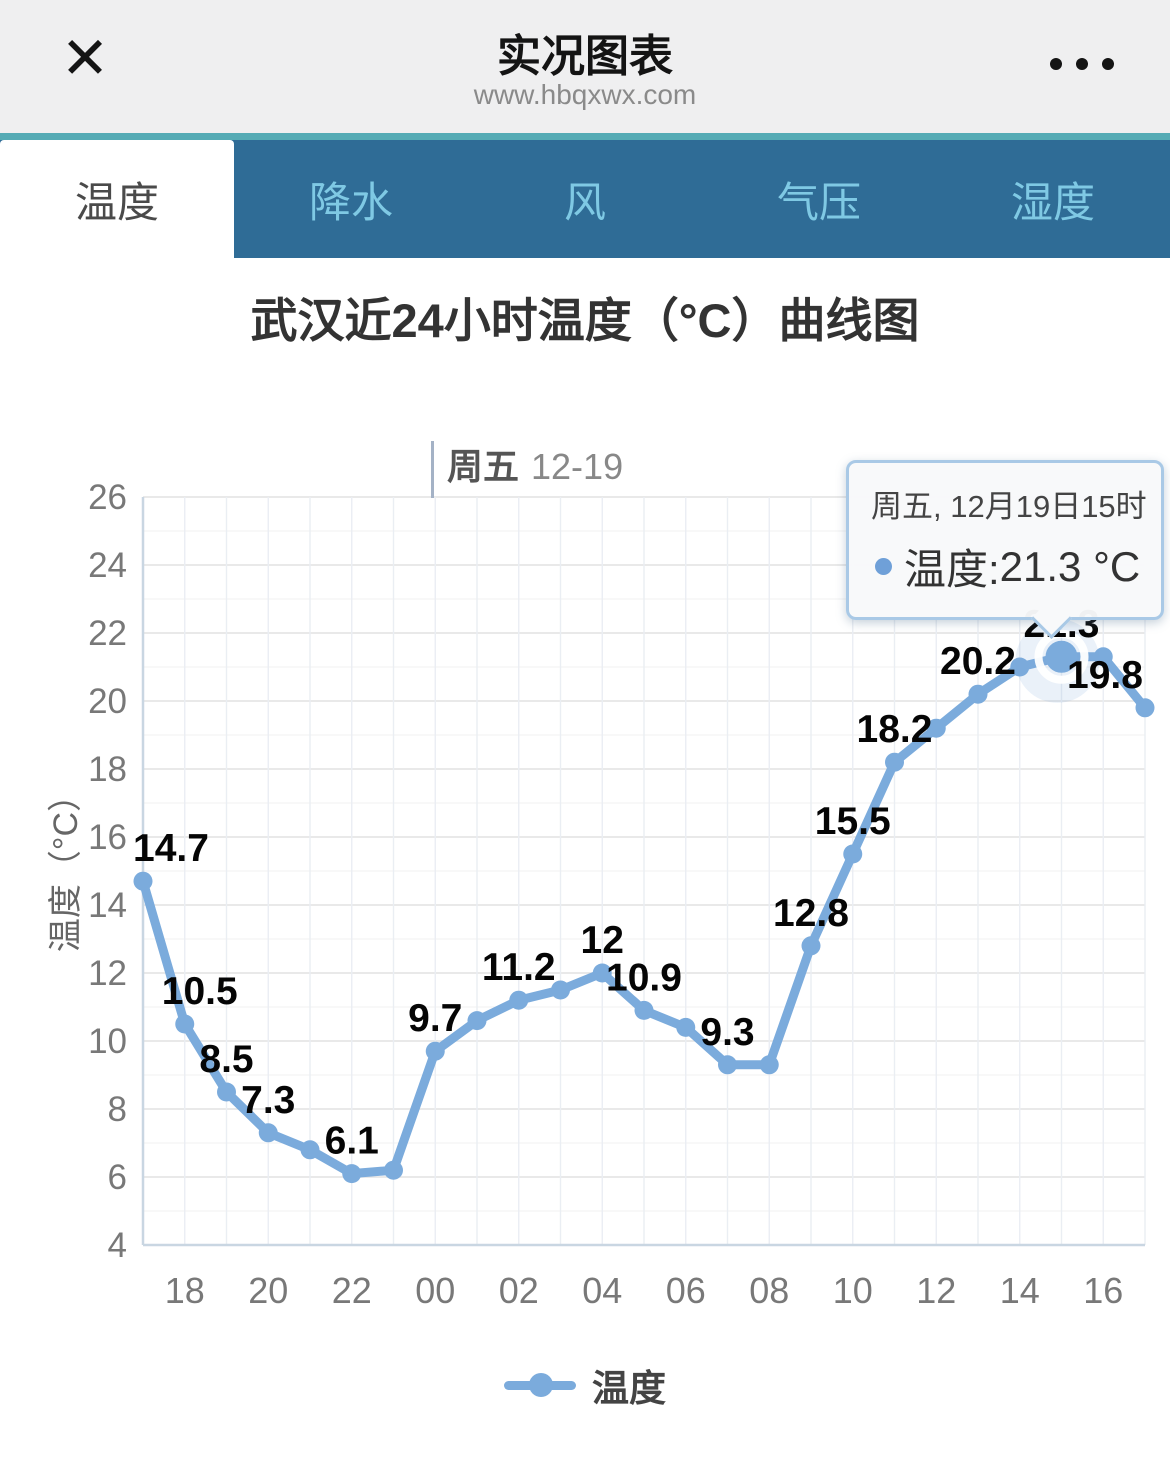 Image resolution: width=1170 pixels, height=1459 pixels. What do you see at coordinates (727, 1032) in the screenshot?
I see `point-label: 9.3` at bounding box center [727, 1032].